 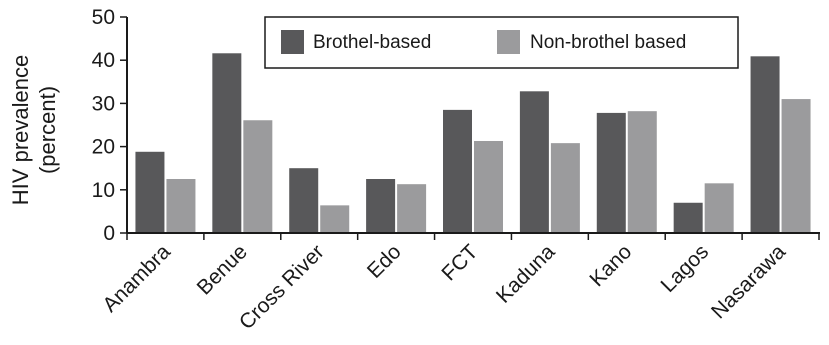 I want to click on bar-nonbrothel-edo, so click(x=412, y=208).